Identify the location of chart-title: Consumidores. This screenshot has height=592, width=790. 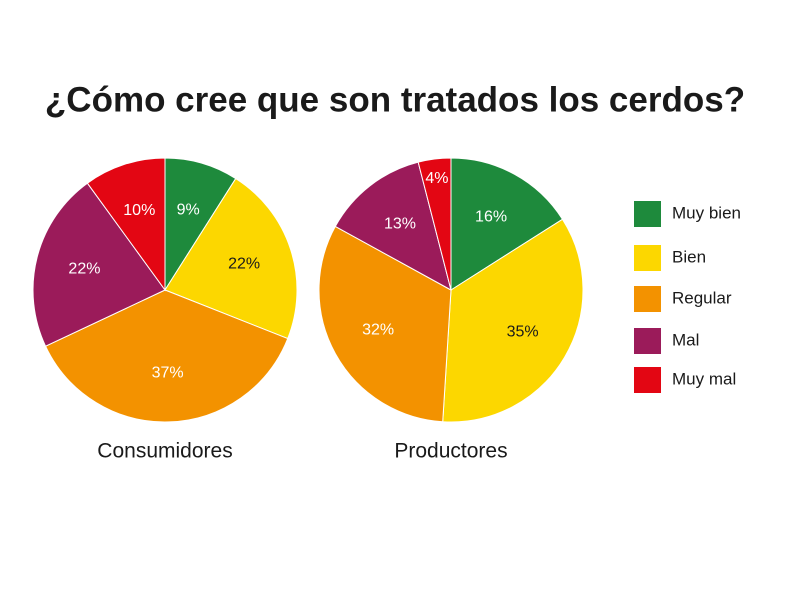
(164, 451).